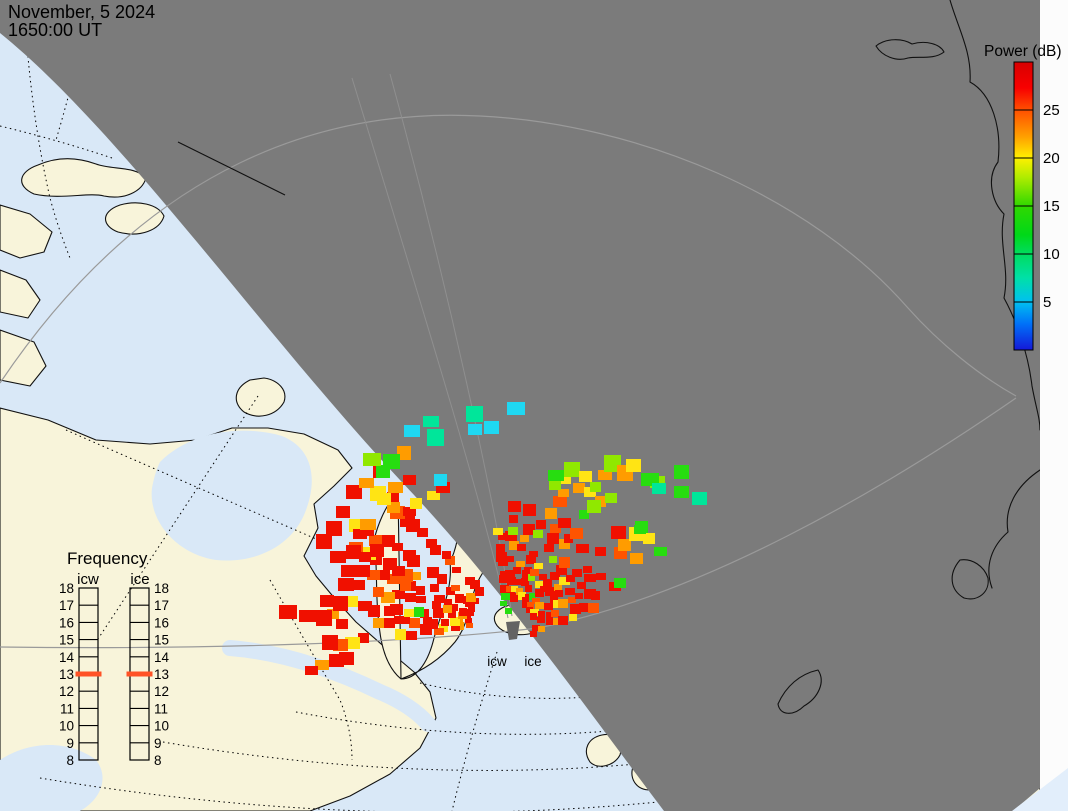 Image resolution: width=1068 pixels, height=811 pixels. I want to click on coast-baltic, so click(799, 691).